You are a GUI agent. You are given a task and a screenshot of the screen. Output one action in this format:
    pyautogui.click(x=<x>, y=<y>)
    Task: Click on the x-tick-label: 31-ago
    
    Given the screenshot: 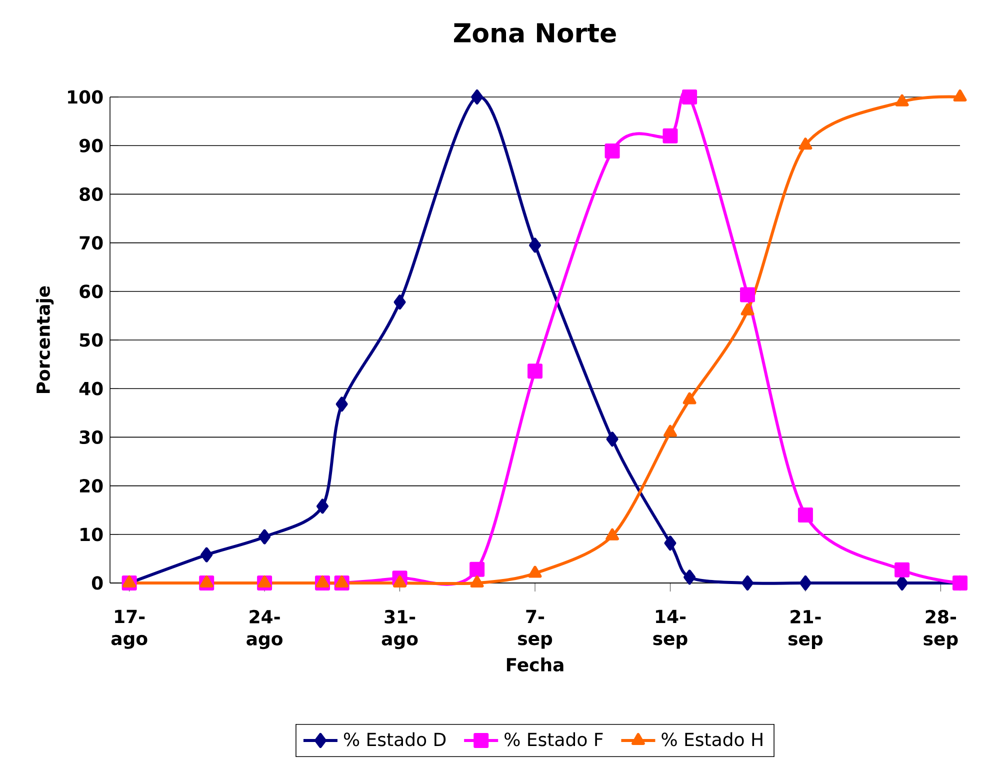 What is the action you would take?
    pyautogui.click(x=400, y=630)
    